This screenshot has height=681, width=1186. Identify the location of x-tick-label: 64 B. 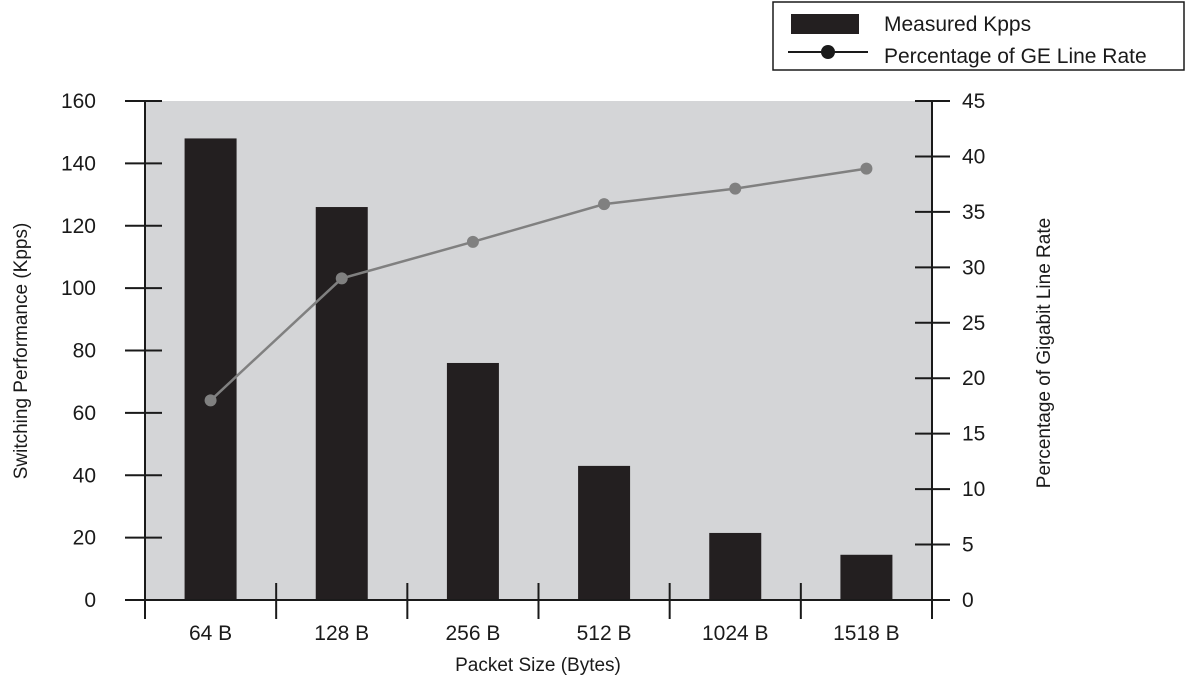
(210, 633).